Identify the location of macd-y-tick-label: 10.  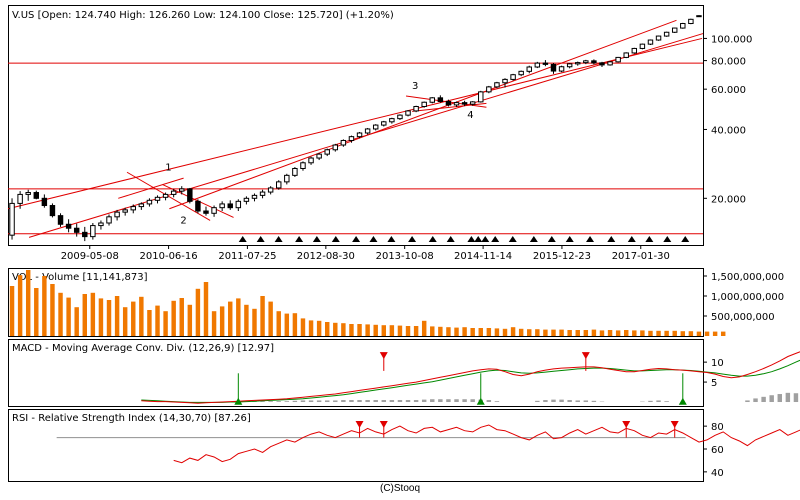
(717, 363).